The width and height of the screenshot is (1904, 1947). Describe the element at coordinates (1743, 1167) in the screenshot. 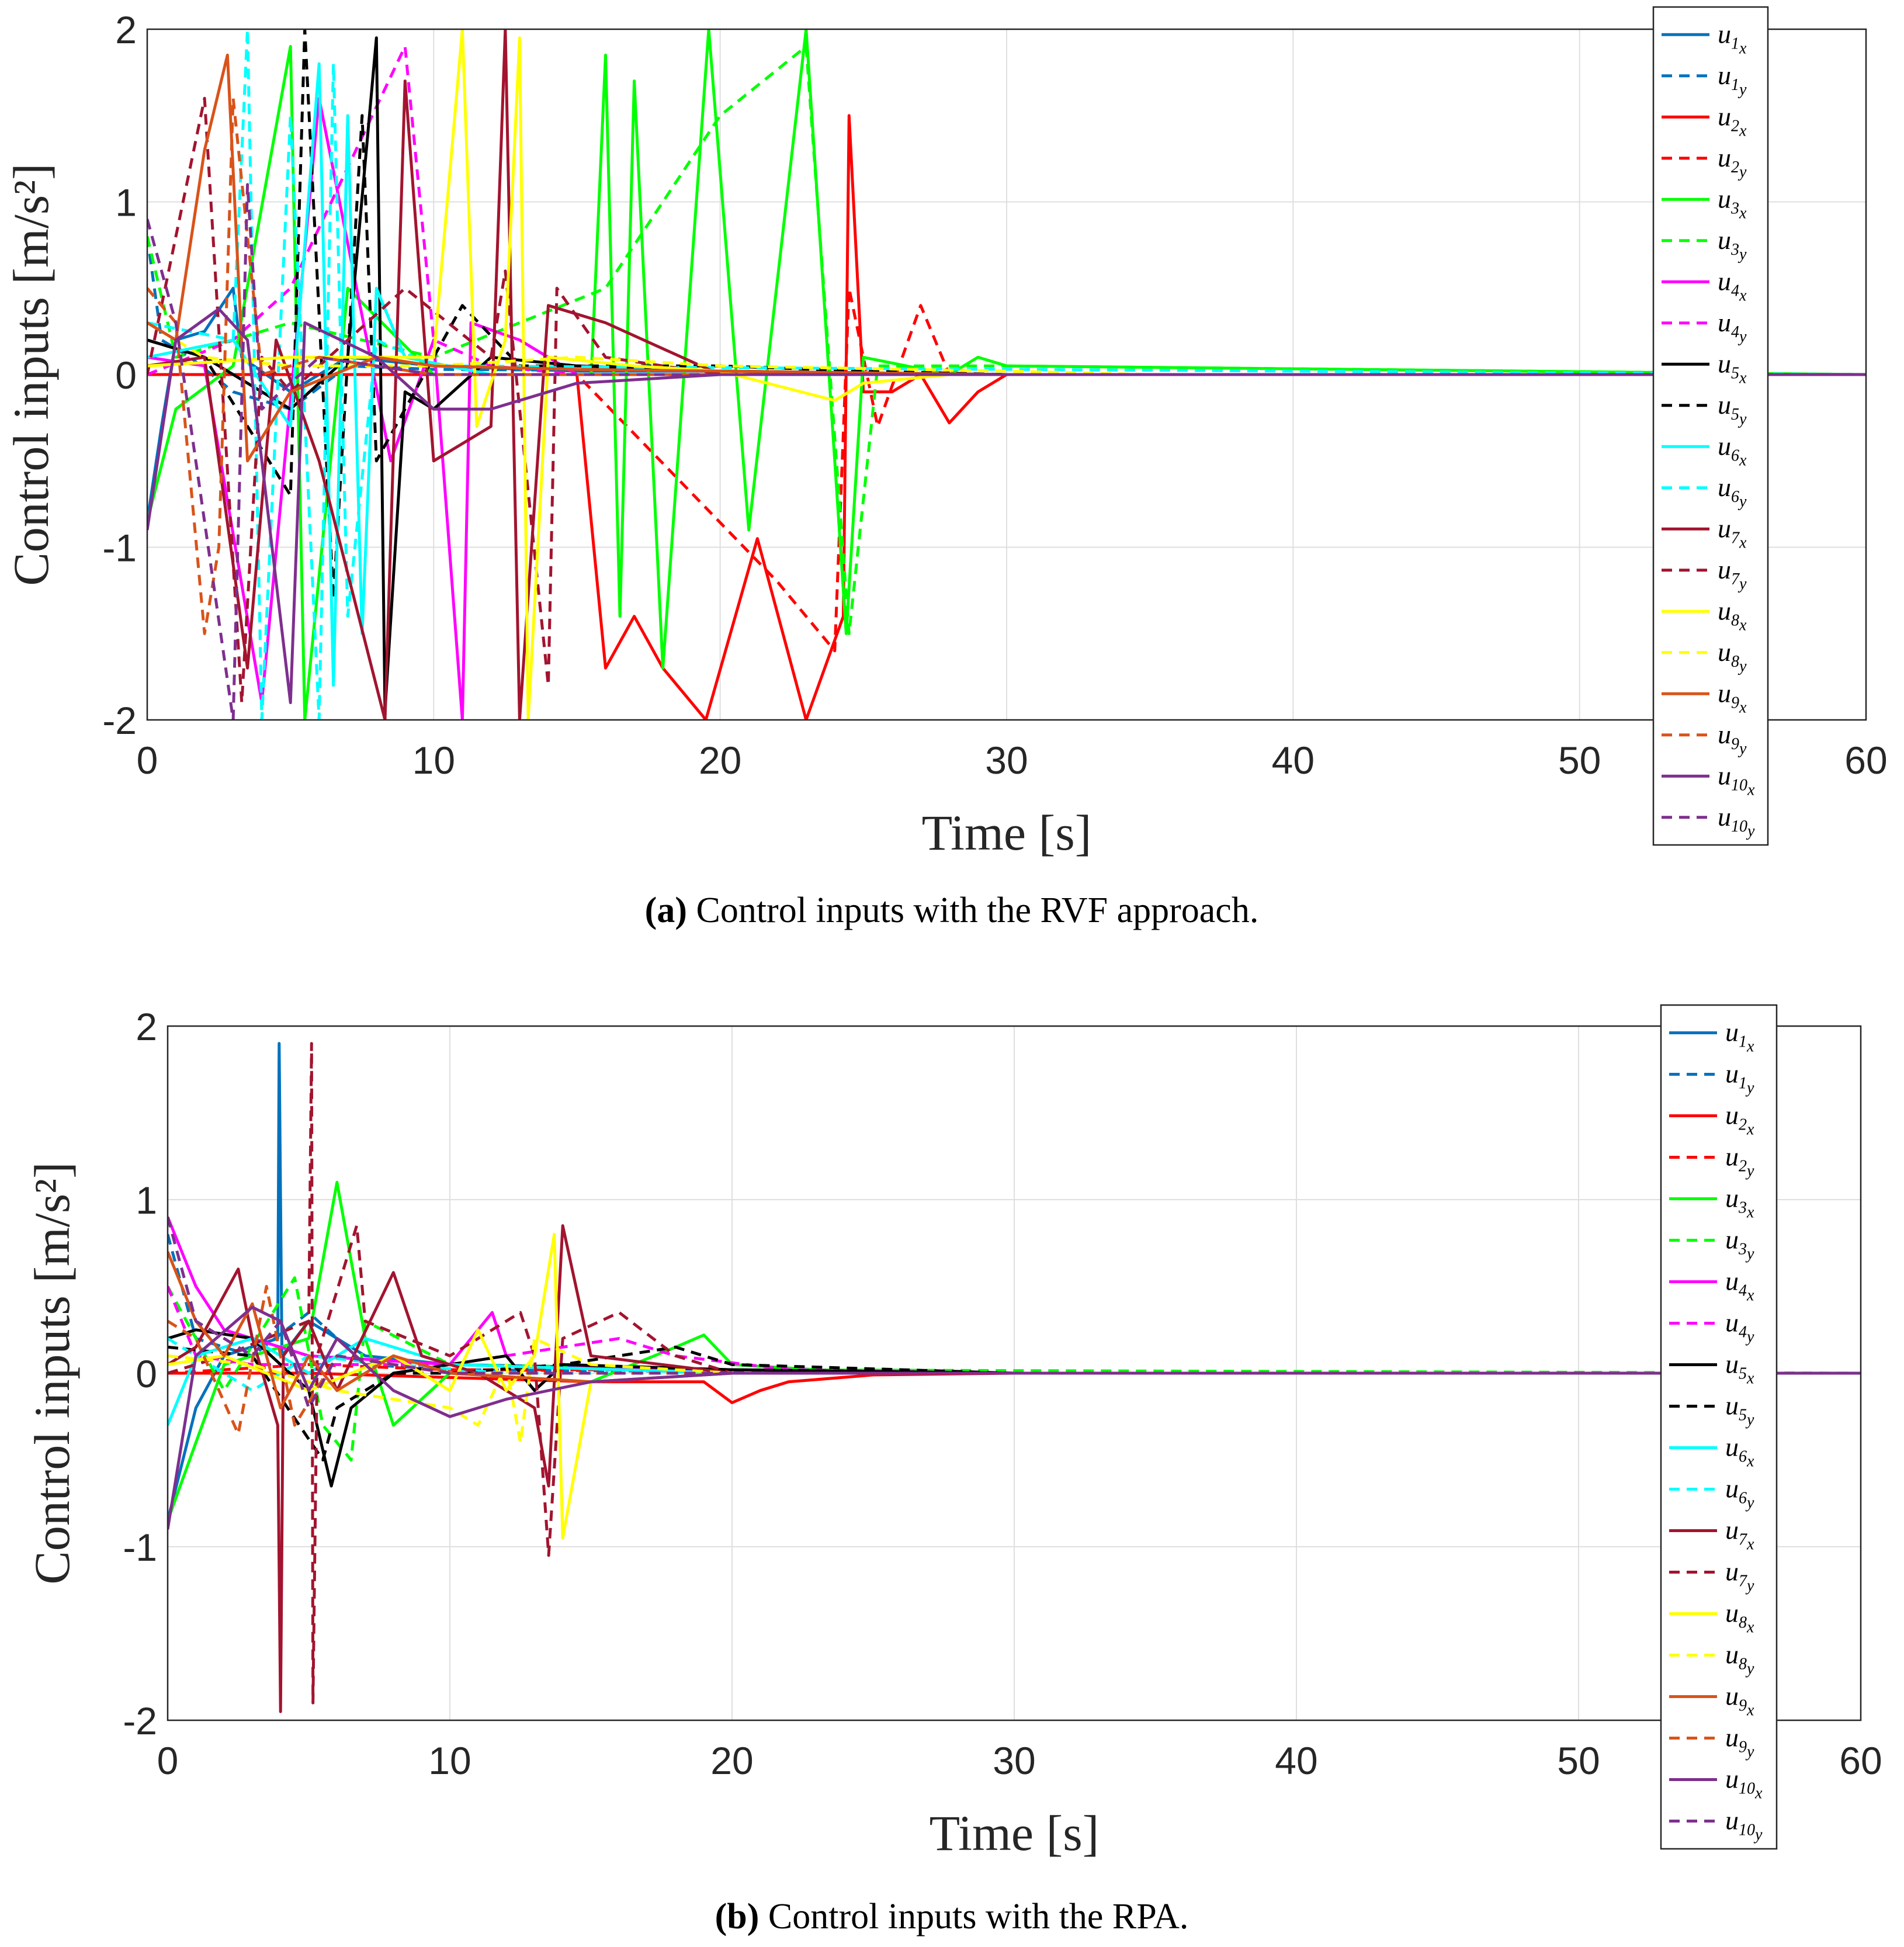

I see `legend-label-index: 2` at that location.